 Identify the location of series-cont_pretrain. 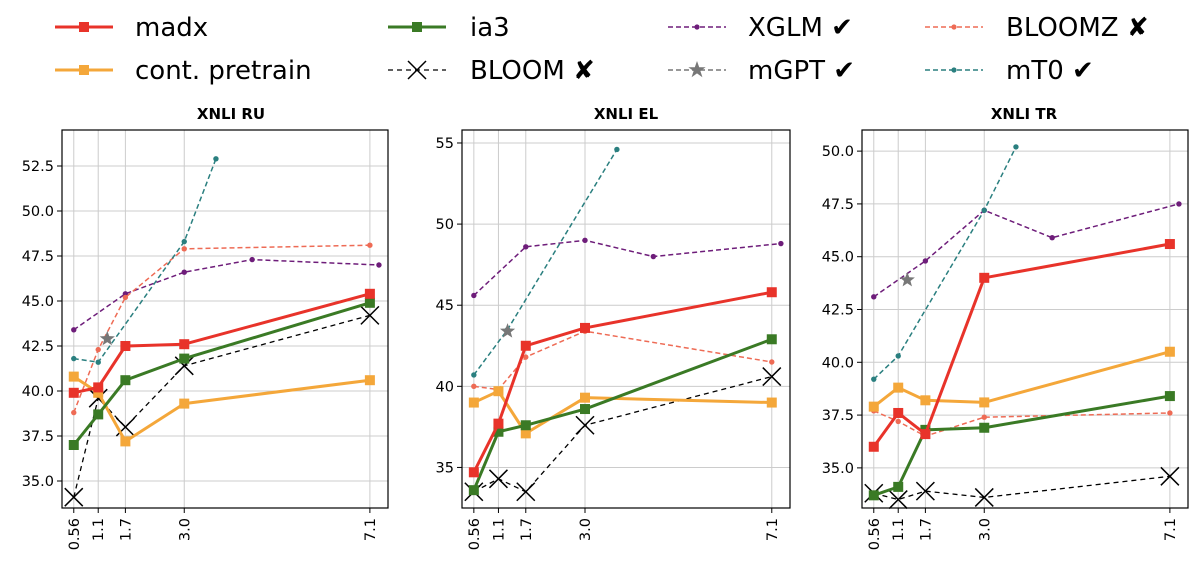
(221, 409).